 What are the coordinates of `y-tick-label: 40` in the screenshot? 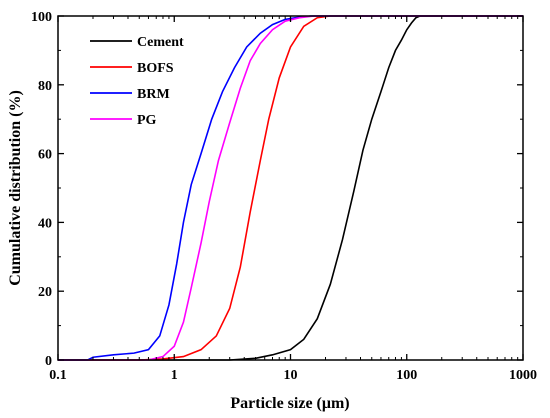 It's located at (45, 223).